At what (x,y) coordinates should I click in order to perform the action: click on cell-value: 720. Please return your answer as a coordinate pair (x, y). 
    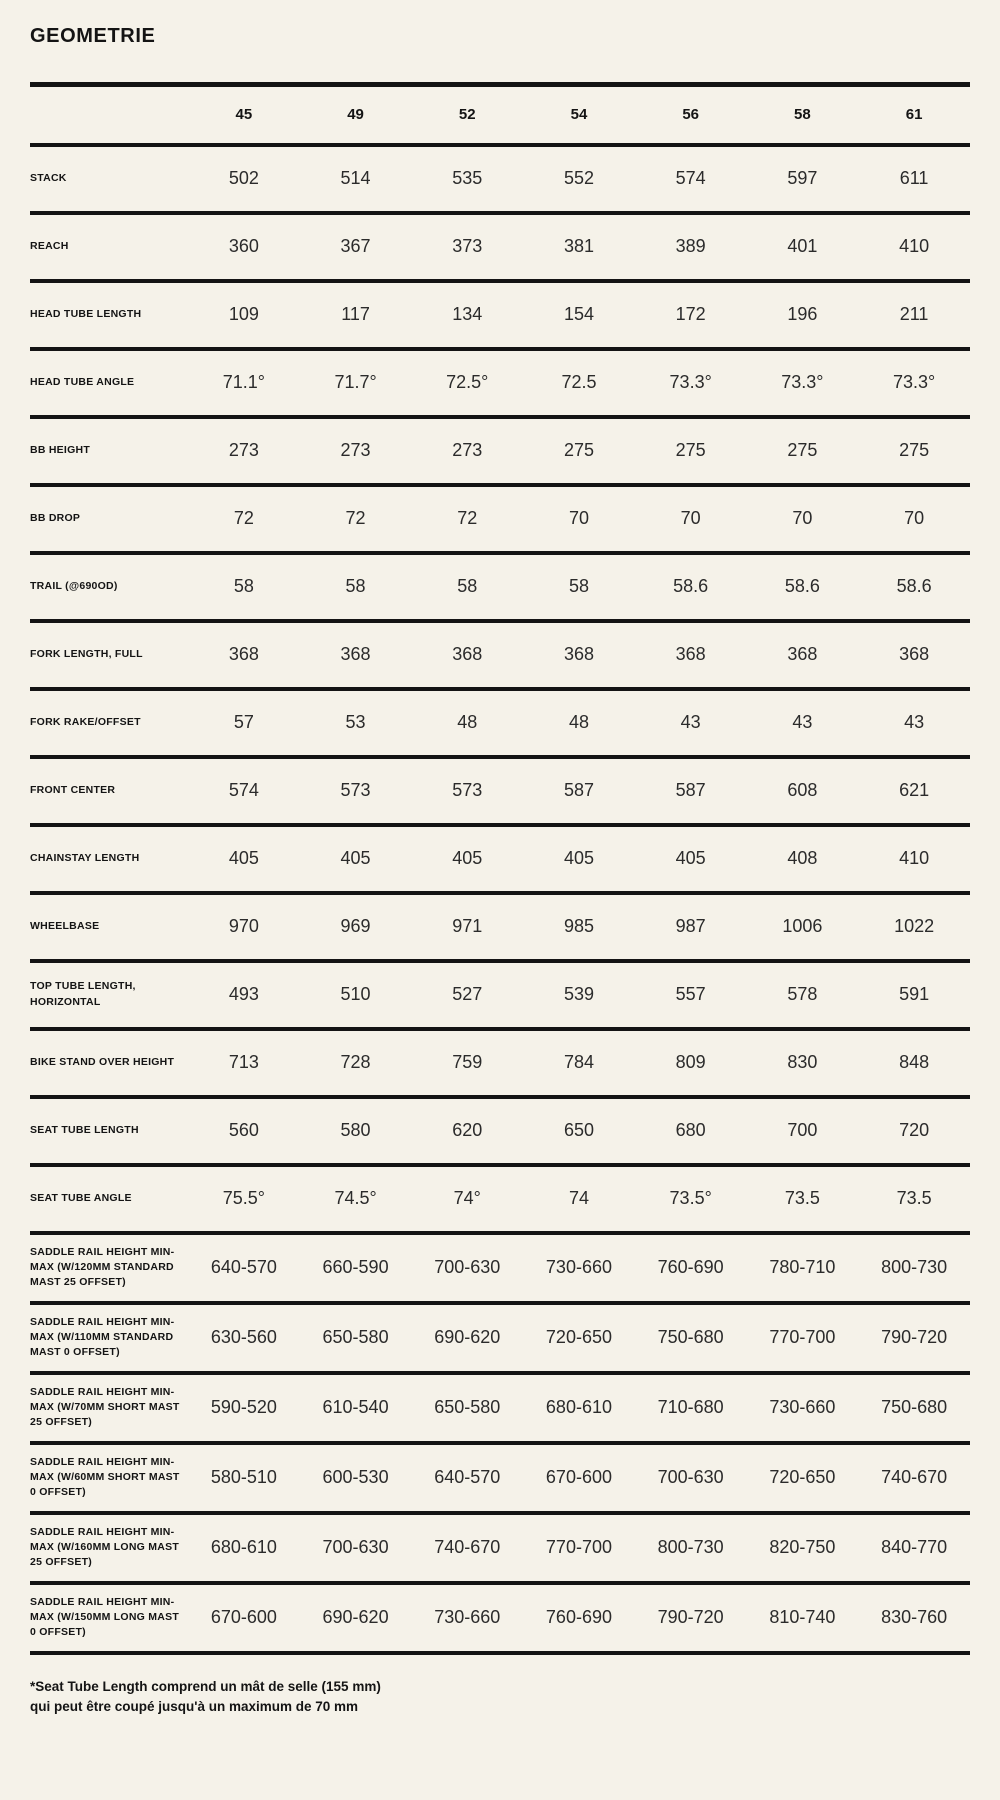
    Looking at the image, I should click on (914, 1130).